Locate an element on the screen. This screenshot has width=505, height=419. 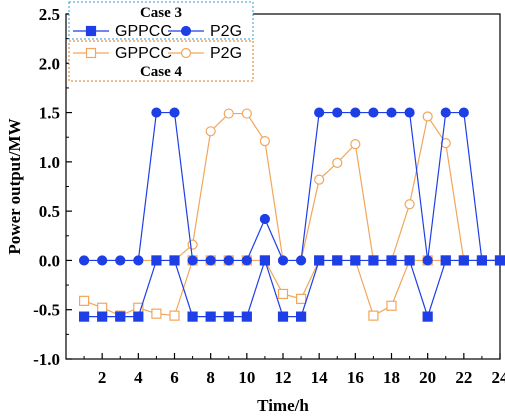
y-axis-title: Power output/MW is located at coordinates (14, 186).